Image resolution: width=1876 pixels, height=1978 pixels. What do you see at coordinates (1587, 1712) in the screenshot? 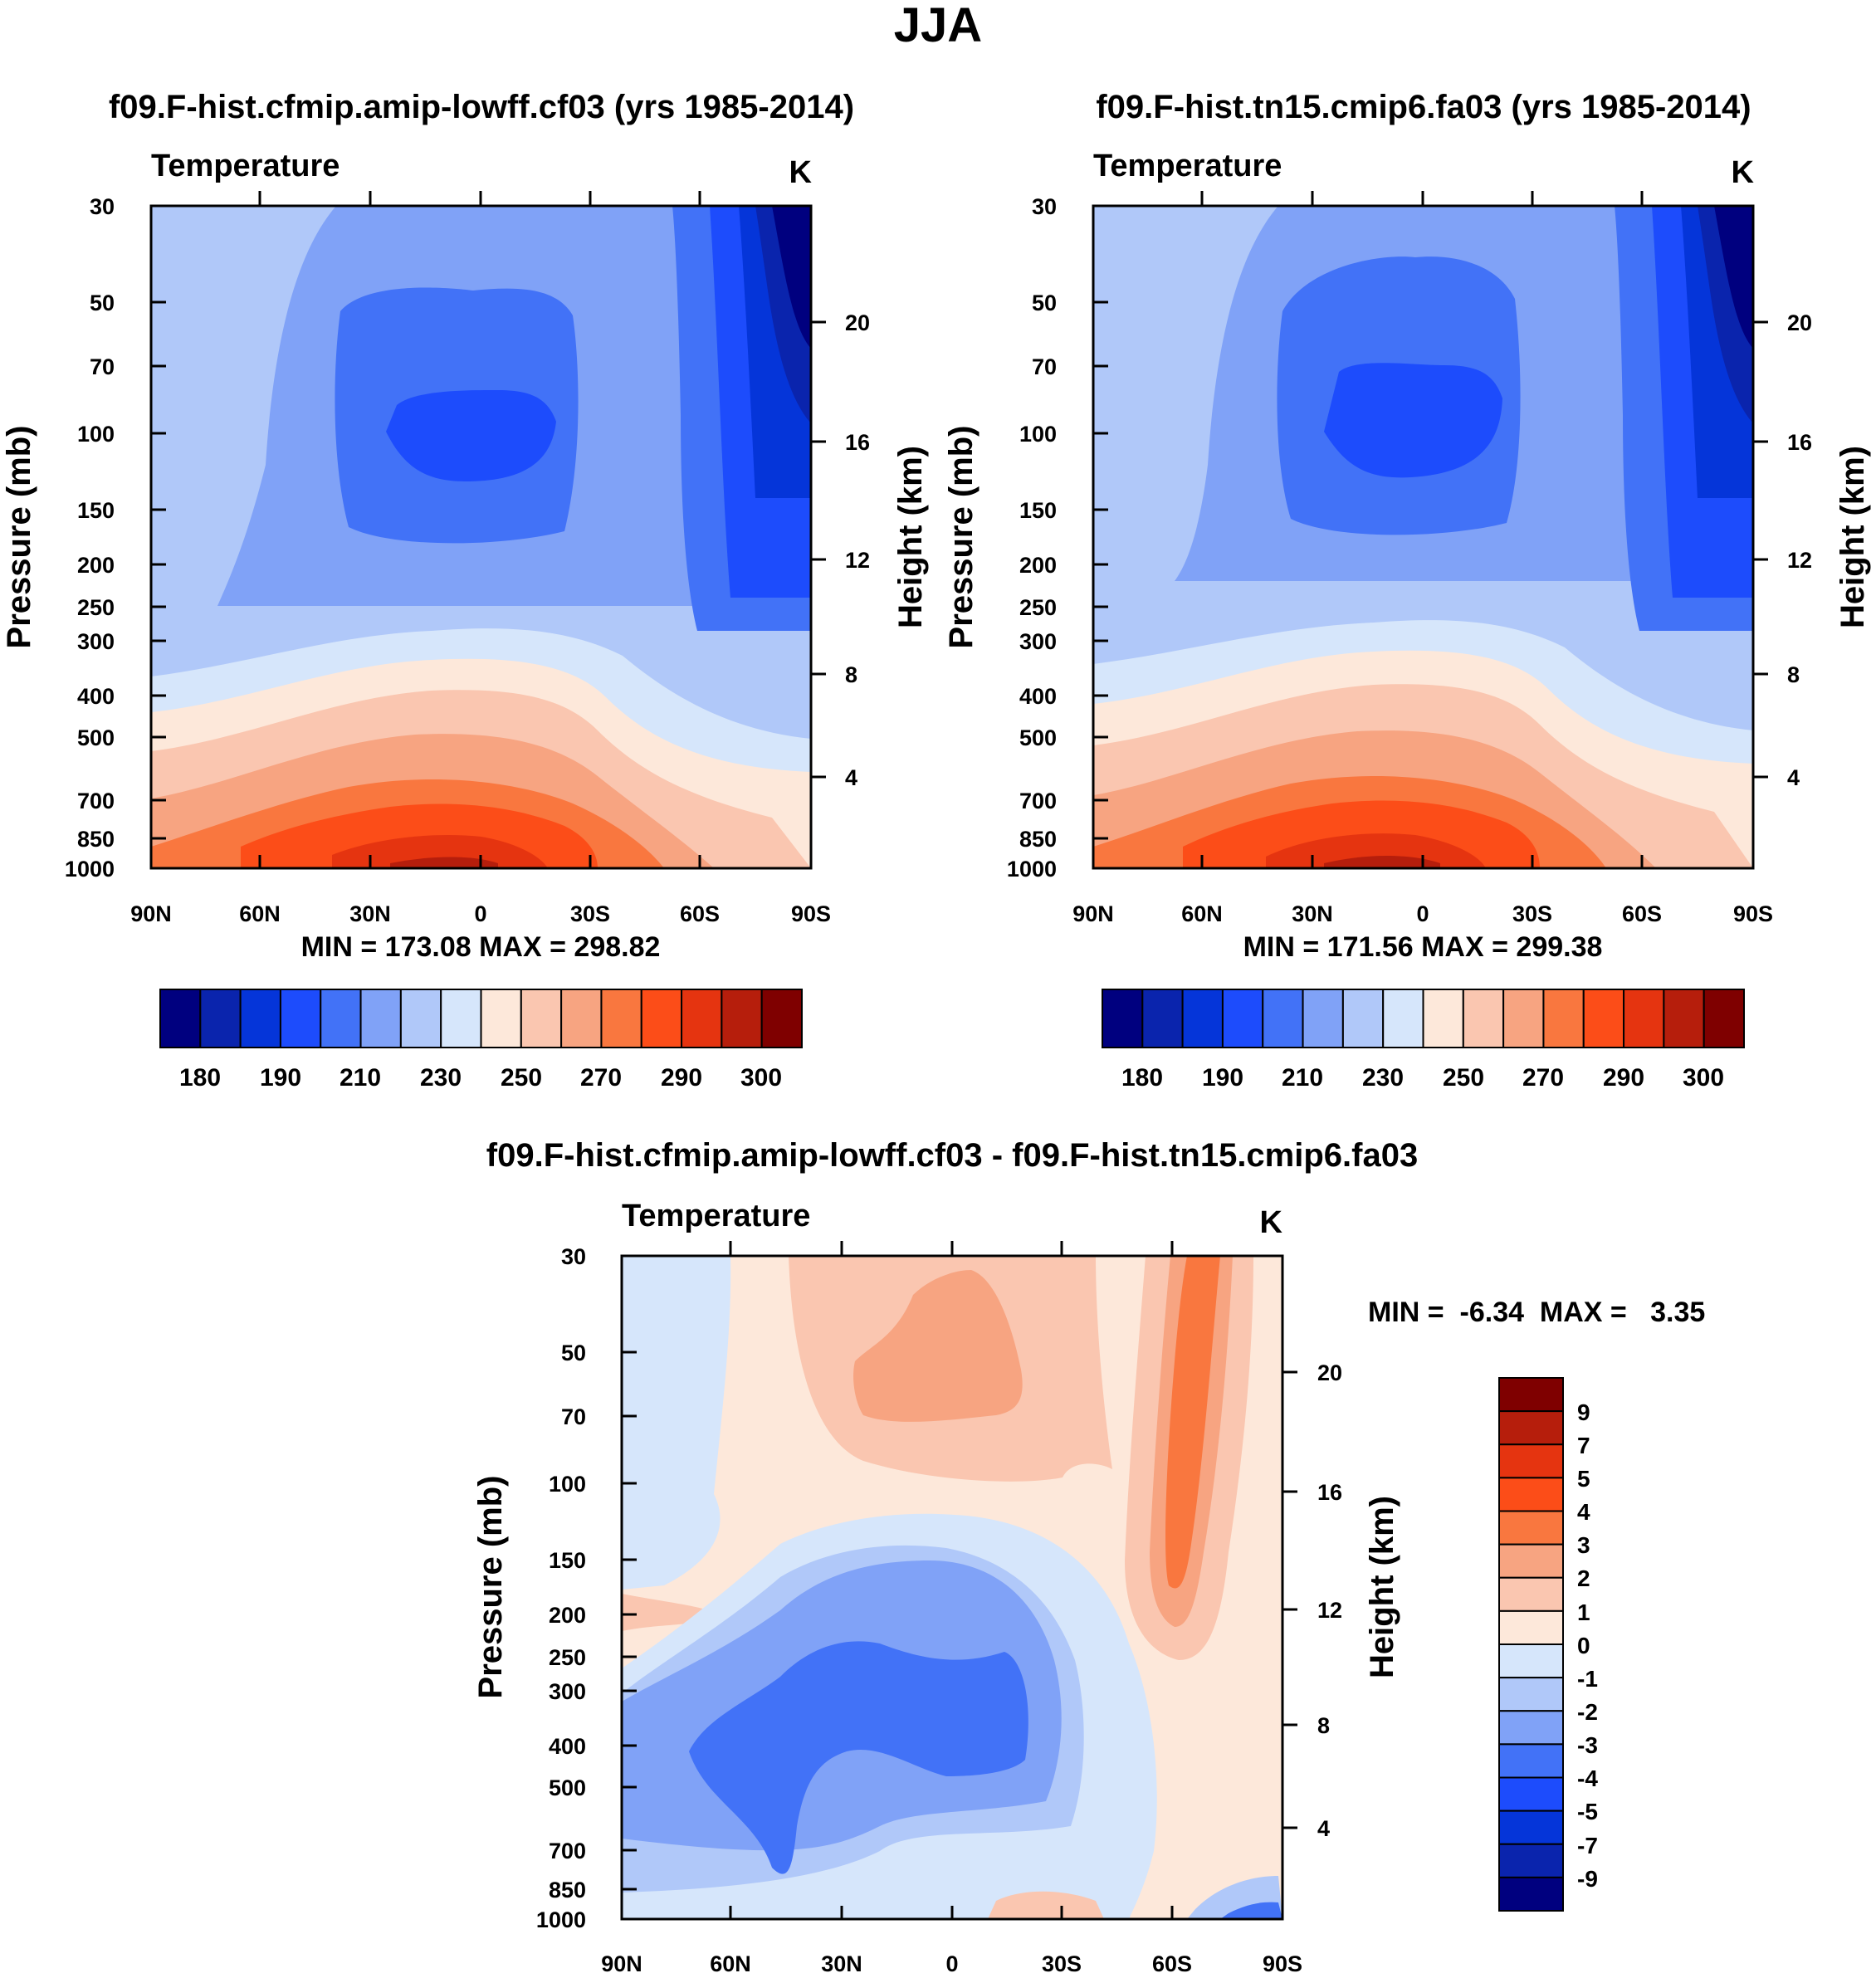
I see `colorbar-label: -2` at bounding box center [1587, 1712].